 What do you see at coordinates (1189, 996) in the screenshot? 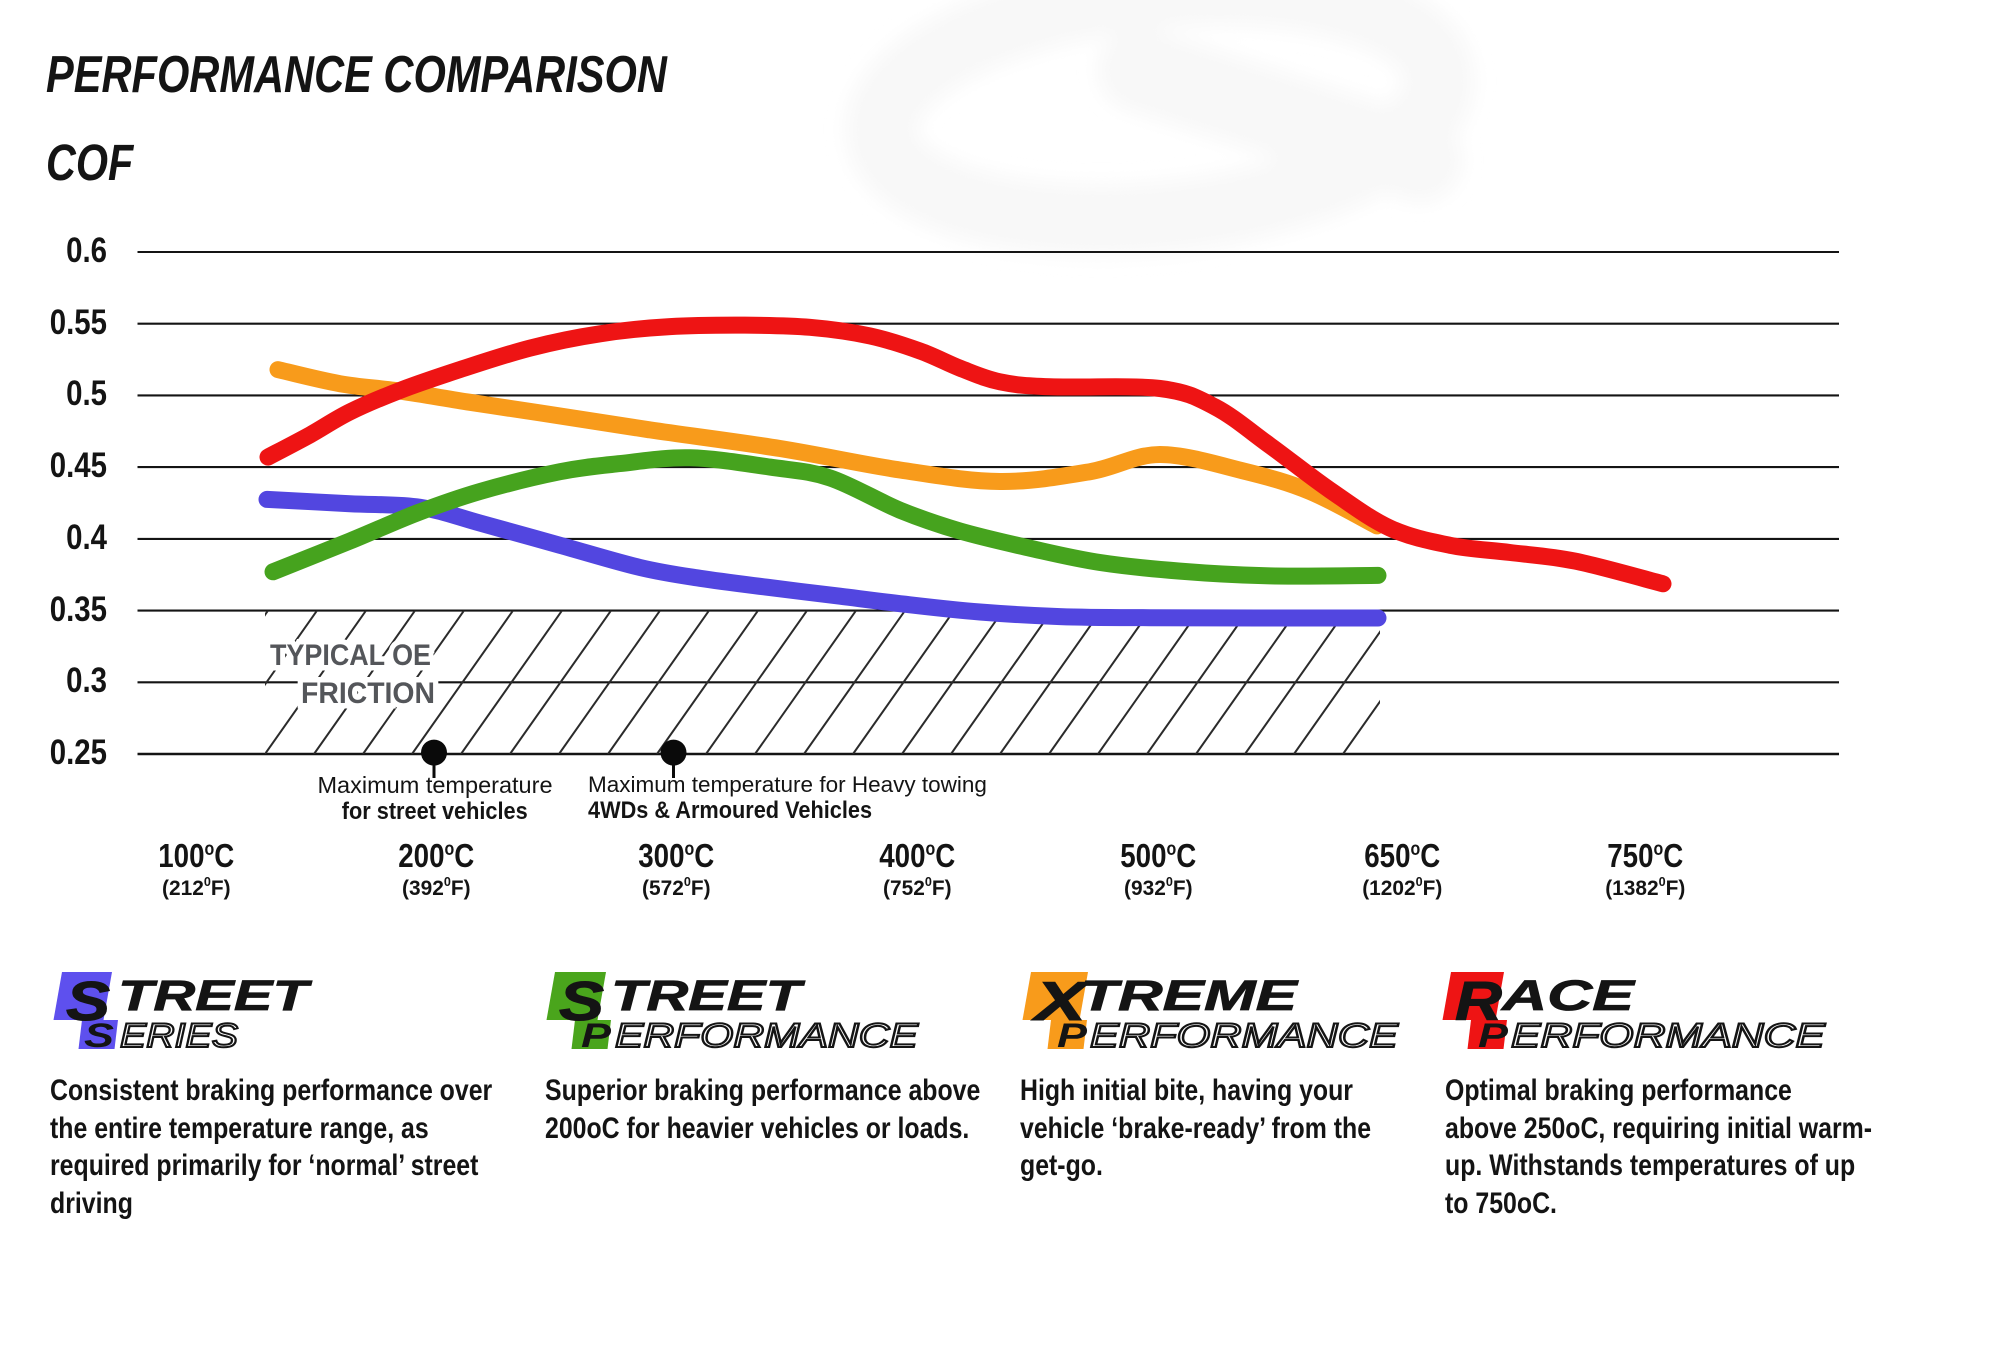
I see `svg-text: TREME` at bounding box center [1189, 996].